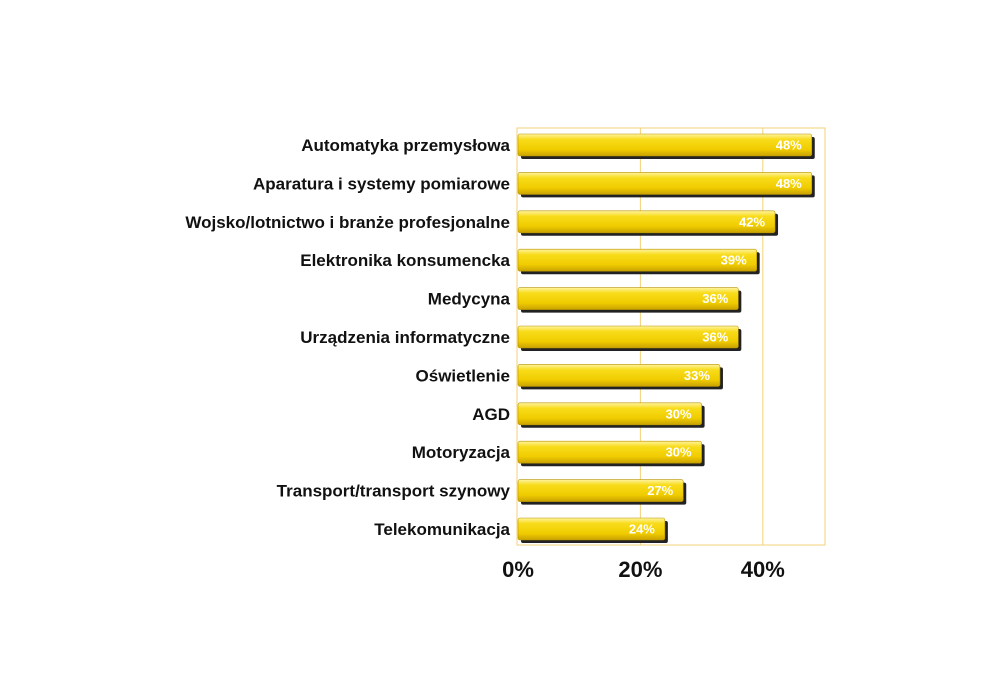 The width and height of the screenshot is (1000, 700). I want to click on category-label: Elektronika konsumencka, so click(405, 260).